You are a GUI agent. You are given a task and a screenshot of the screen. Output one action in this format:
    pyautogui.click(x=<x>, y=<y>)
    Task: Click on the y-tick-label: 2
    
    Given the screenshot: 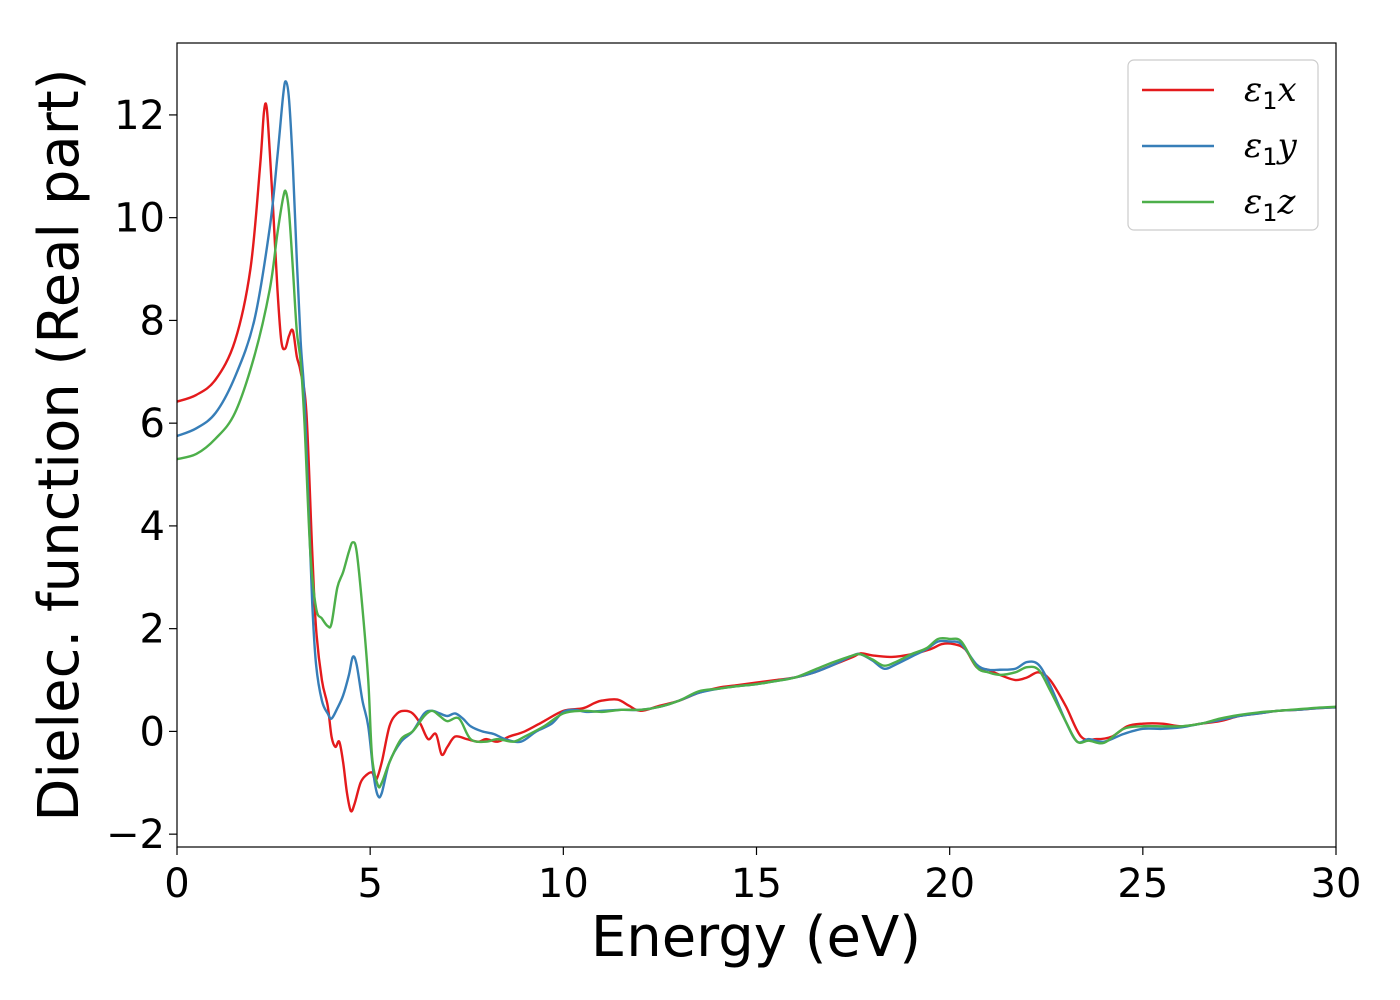 What is the action you would take?
    pyautogui.click(x=152, y=630)
    